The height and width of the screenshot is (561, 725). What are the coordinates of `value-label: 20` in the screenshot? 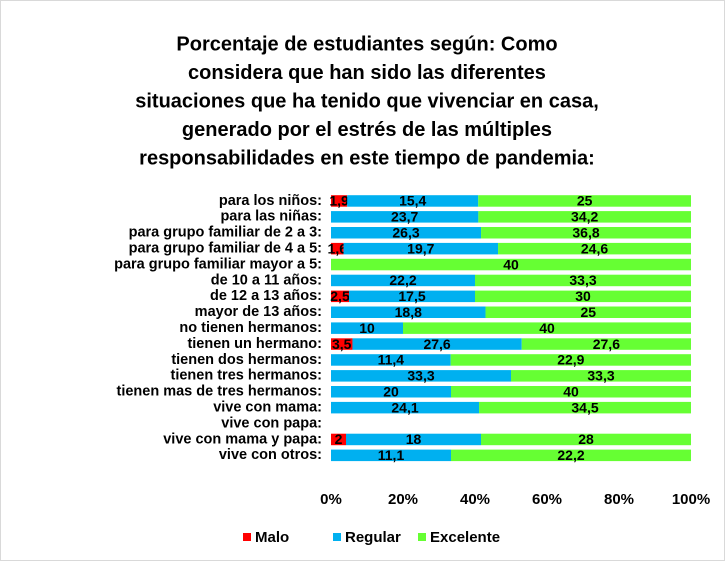 It's located at (391, 391).